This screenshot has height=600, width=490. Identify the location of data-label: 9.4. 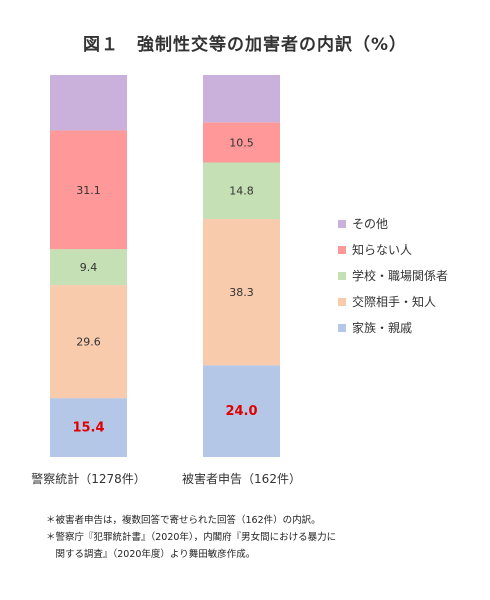
(89, 267).